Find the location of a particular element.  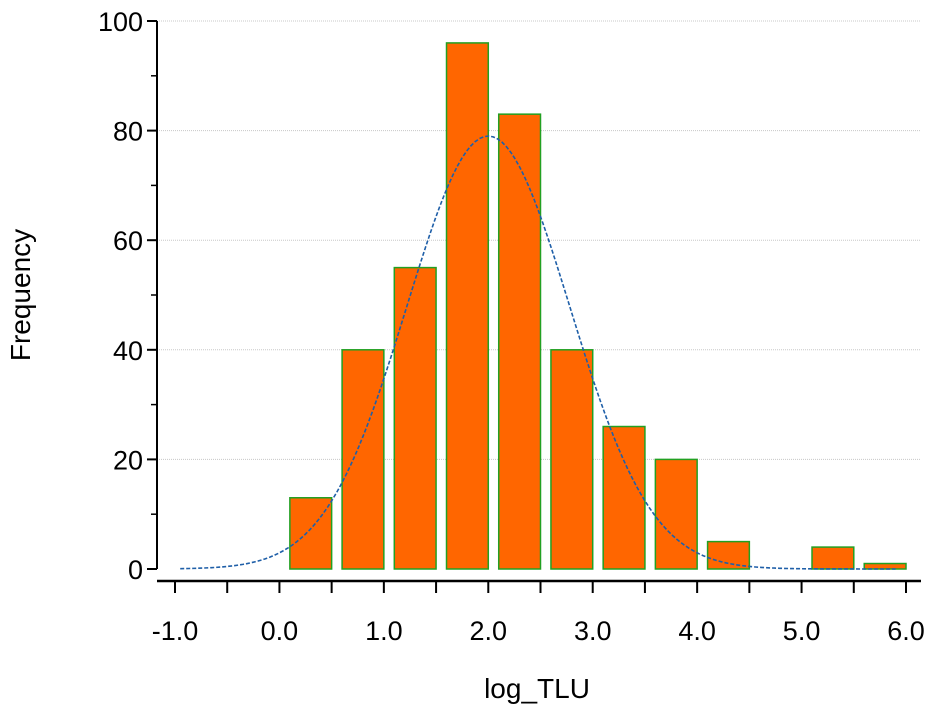

y-axis-ticks: 0 20 40 60 80 100 is located at coordinates (127, 296).